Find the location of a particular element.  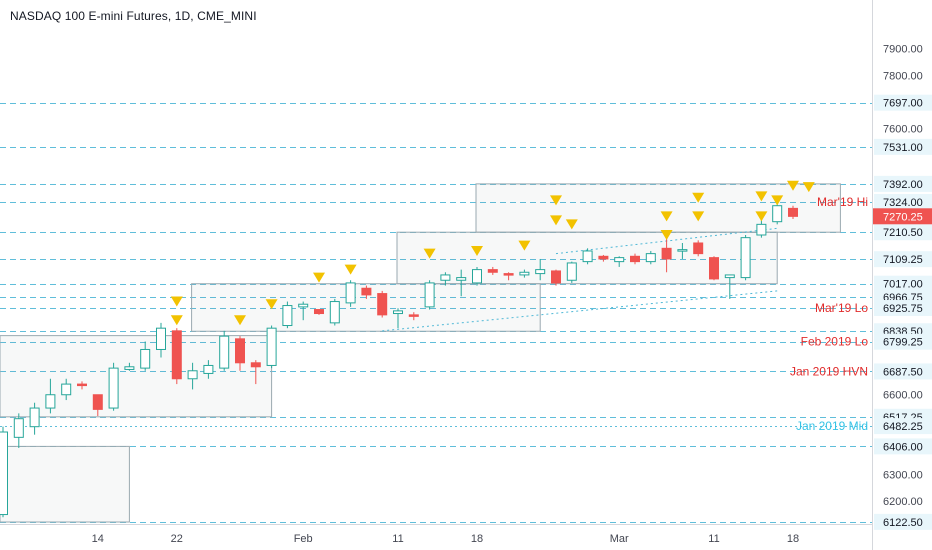

price-tag-label: 7109.25 is located at coordinates (903, 260).